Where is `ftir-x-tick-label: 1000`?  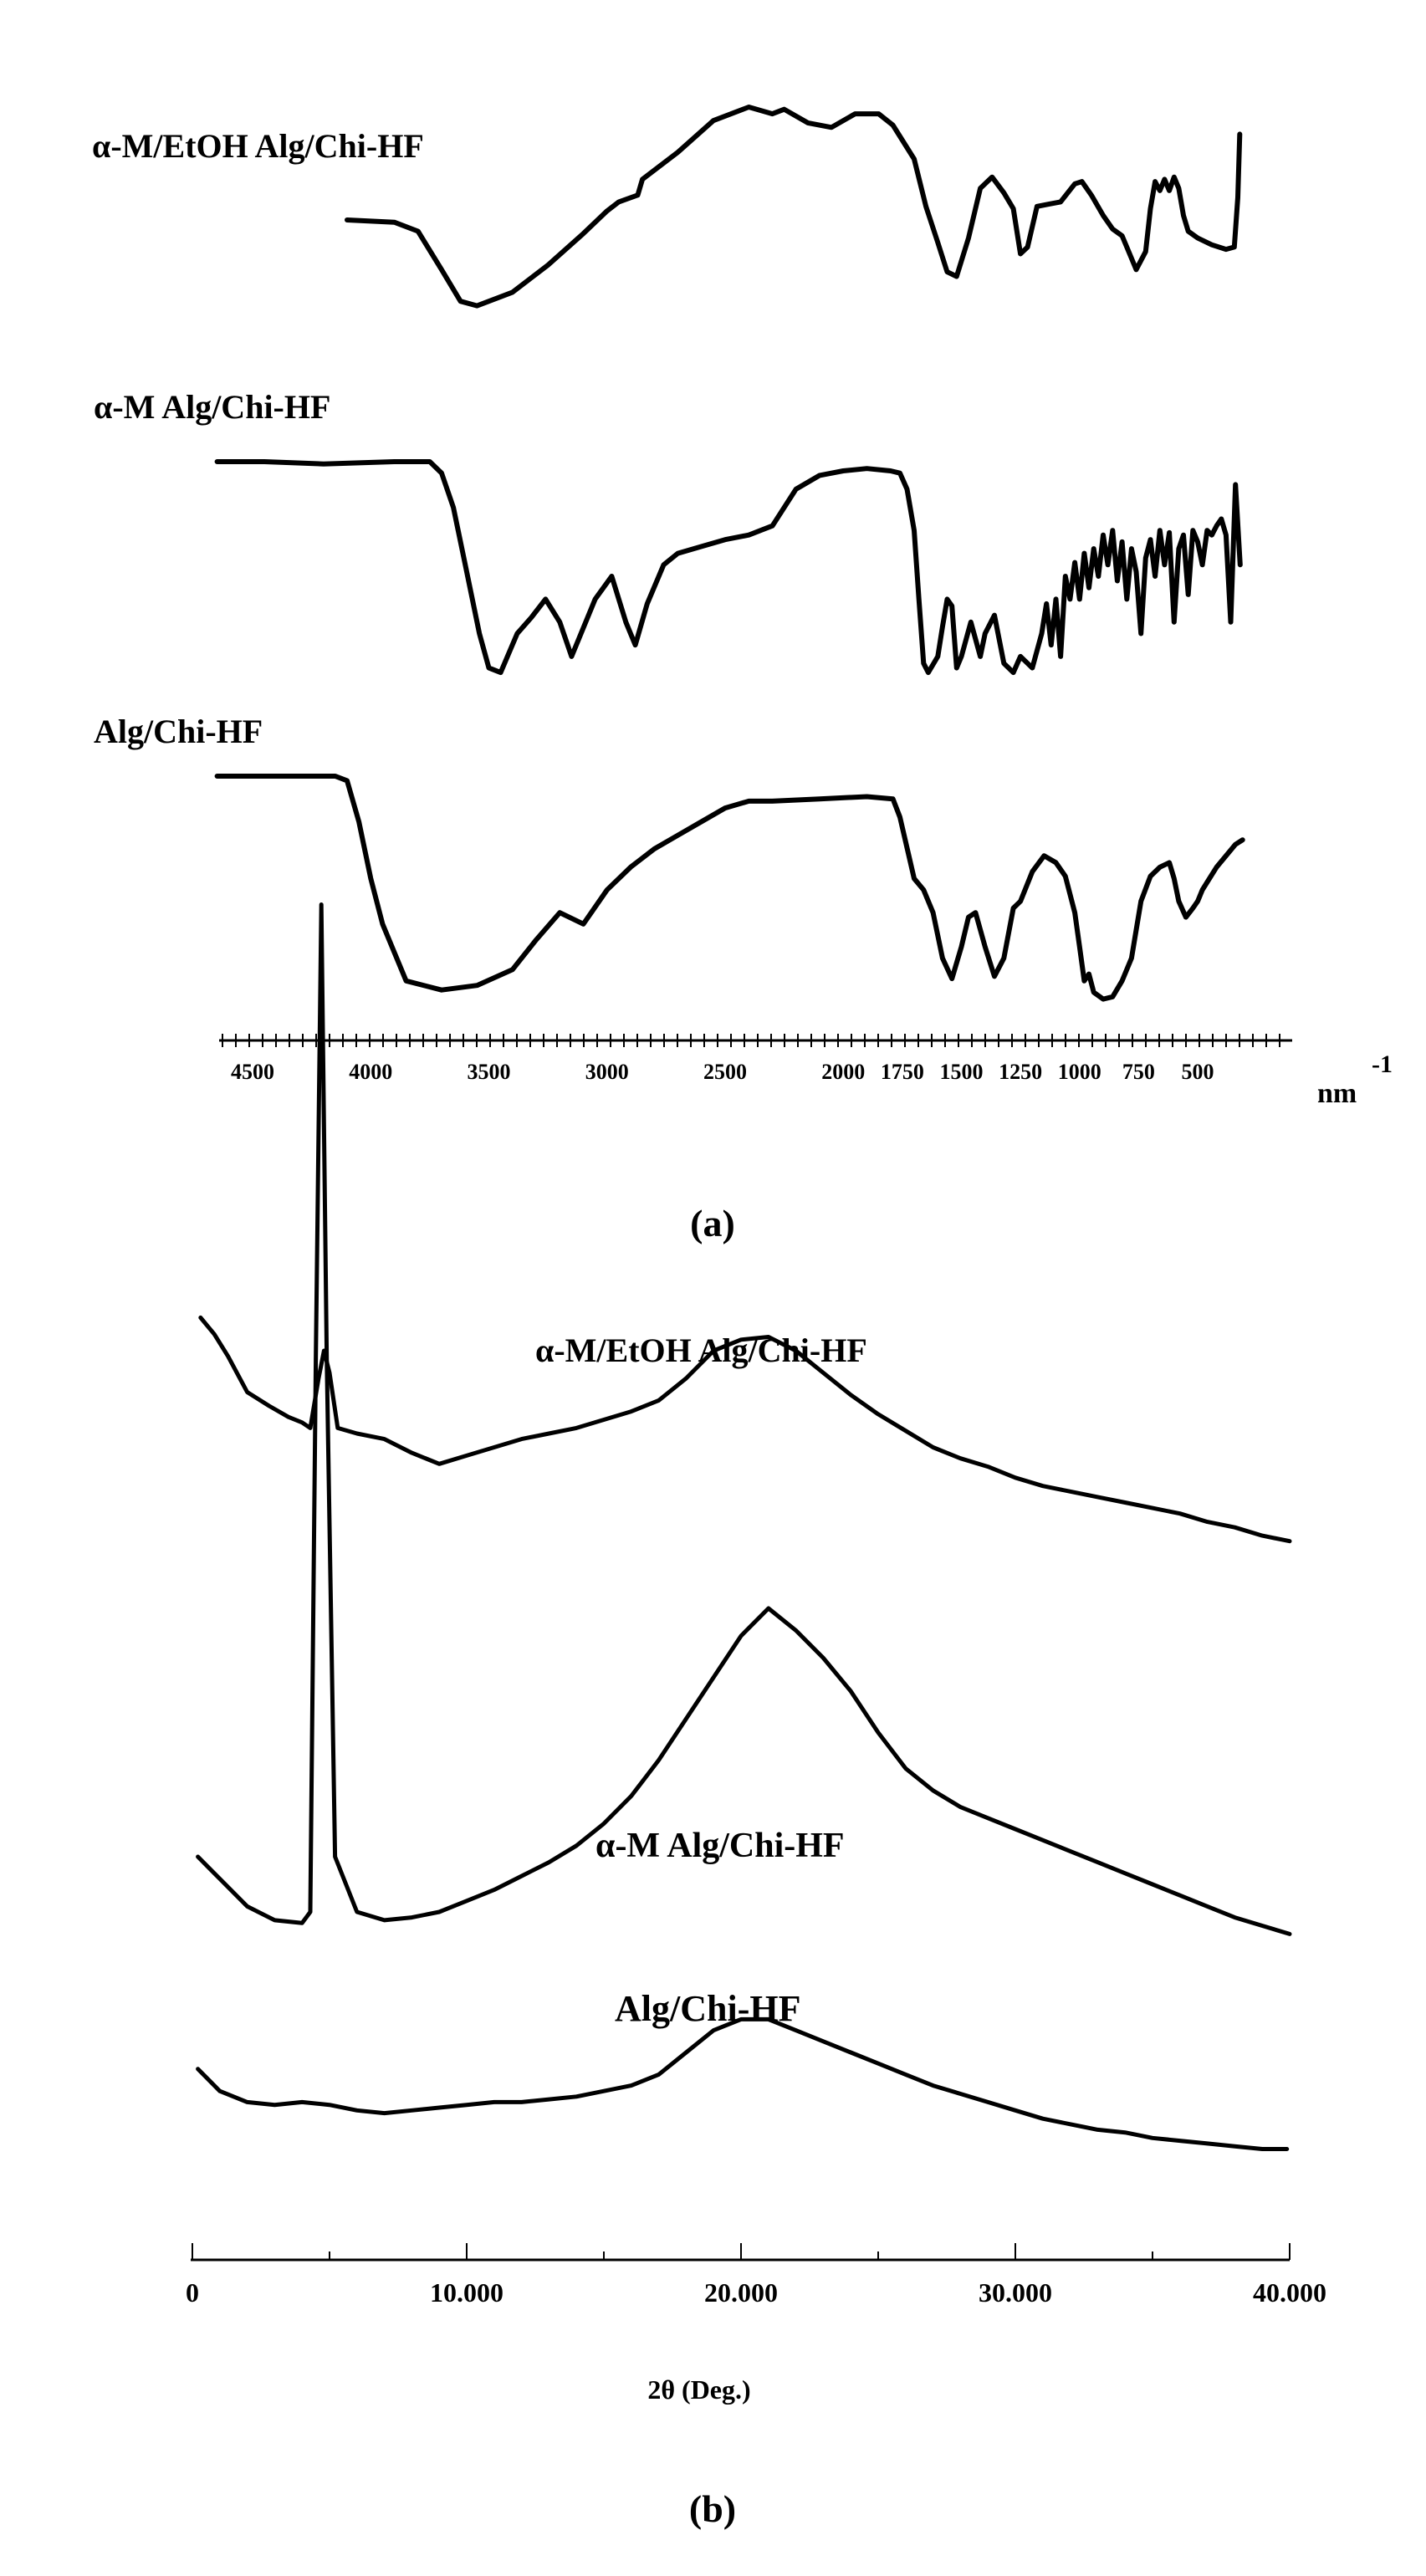 ftir-x-tick-label: 1000 is located at coordinates (1079, 1072).